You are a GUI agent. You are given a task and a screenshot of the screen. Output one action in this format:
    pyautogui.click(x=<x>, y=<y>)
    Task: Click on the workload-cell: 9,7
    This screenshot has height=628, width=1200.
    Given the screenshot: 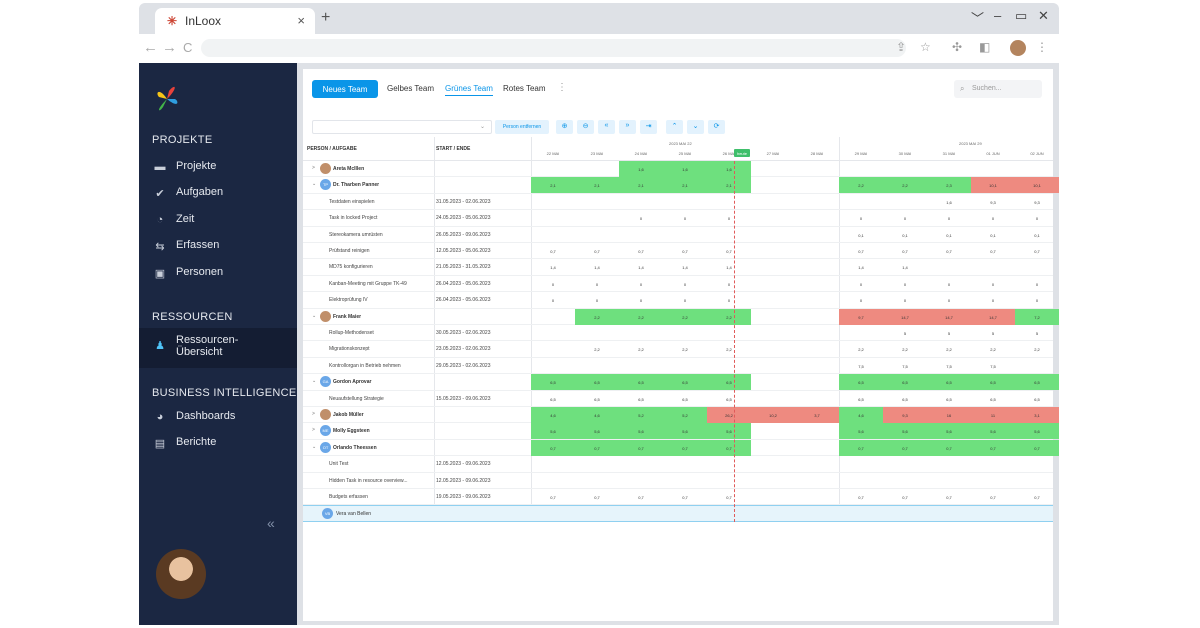 What is the action you would take?
    pyautogui.click(x=861, y=316)
    